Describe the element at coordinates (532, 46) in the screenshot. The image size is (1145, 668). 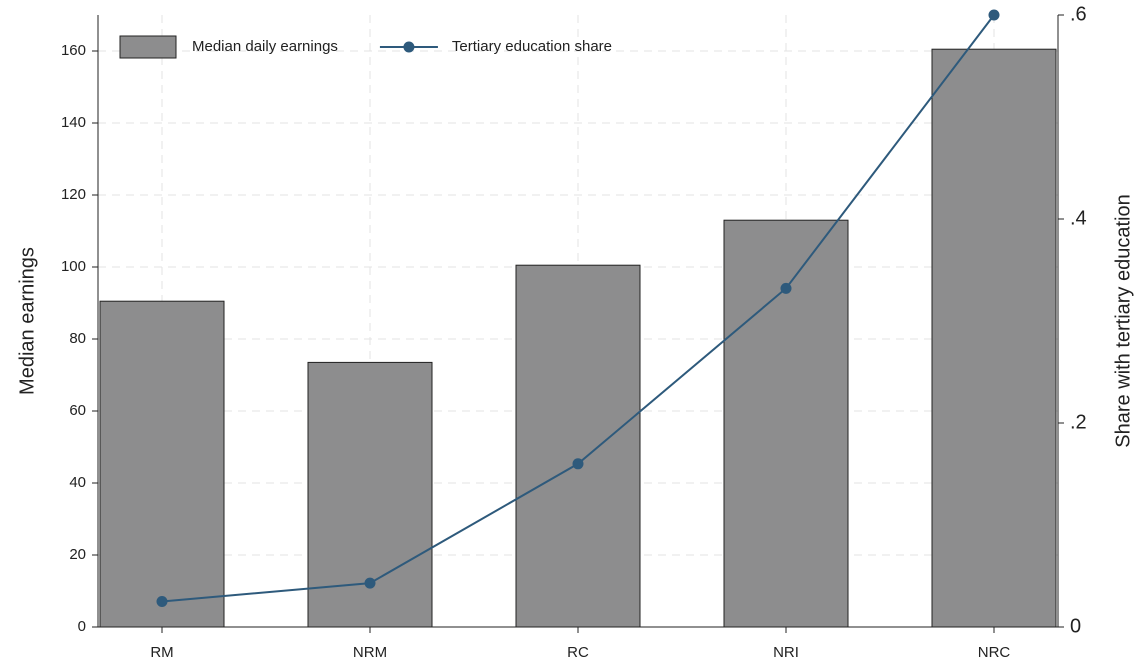
I see `legend-label: Tertiary education share` at that location.